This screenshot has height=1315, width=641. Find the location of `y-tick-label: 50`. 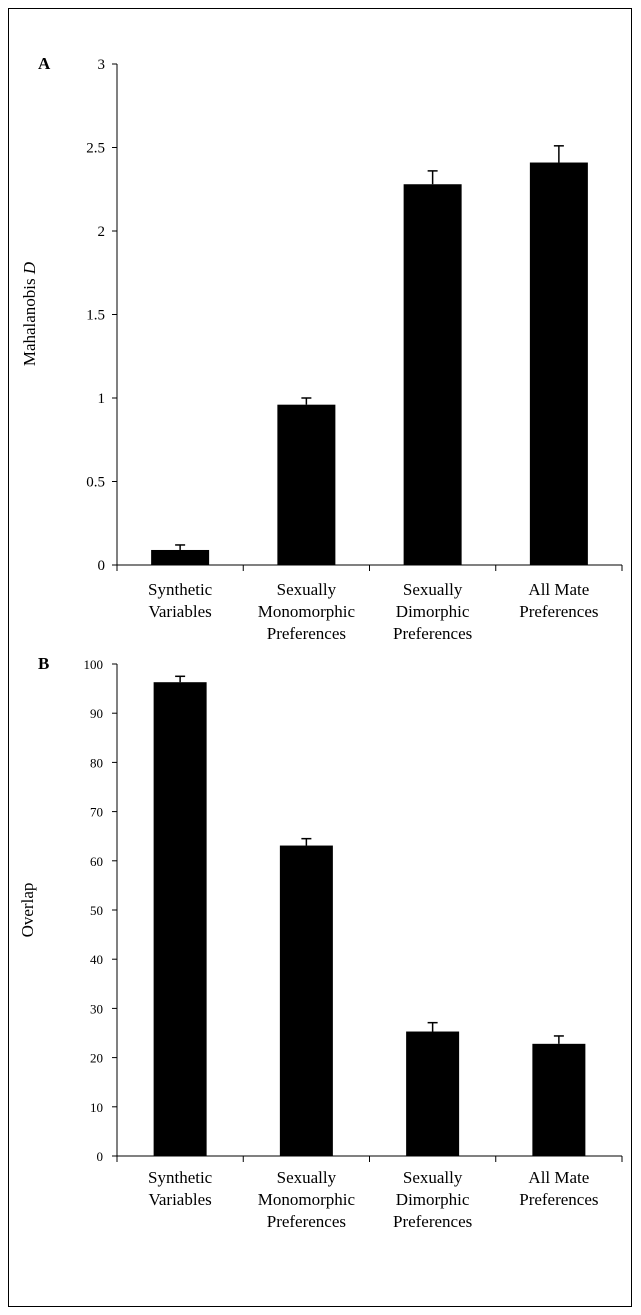

y-tick-label: 50 is located at coordinates (96, 910).